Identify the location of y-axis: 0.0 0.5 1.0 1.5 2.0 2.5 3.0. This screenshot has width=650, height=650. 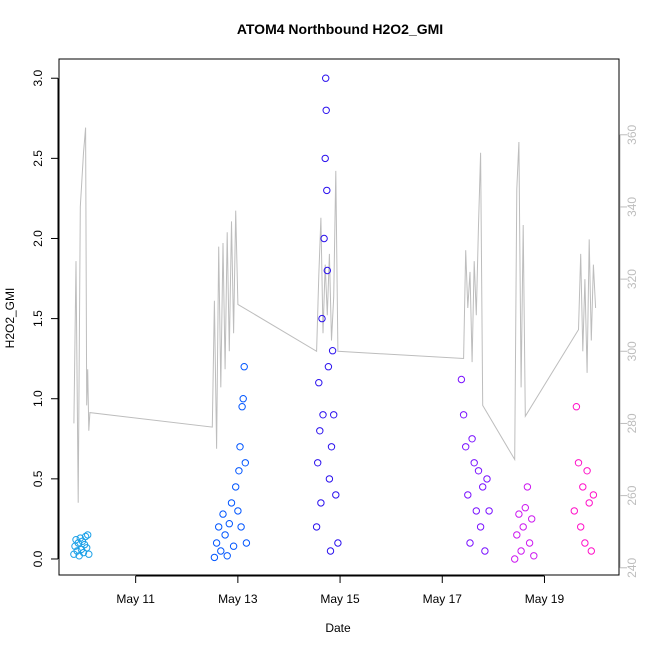
(45, 318).